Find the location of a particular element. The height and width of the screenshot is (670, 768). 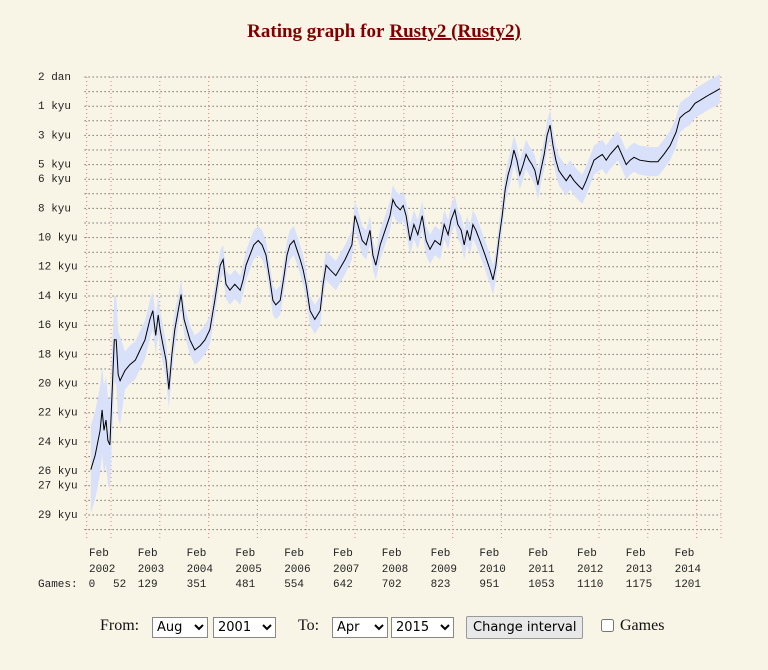

y-tick-label: 16 kyu is located at coordinates (58, 326).